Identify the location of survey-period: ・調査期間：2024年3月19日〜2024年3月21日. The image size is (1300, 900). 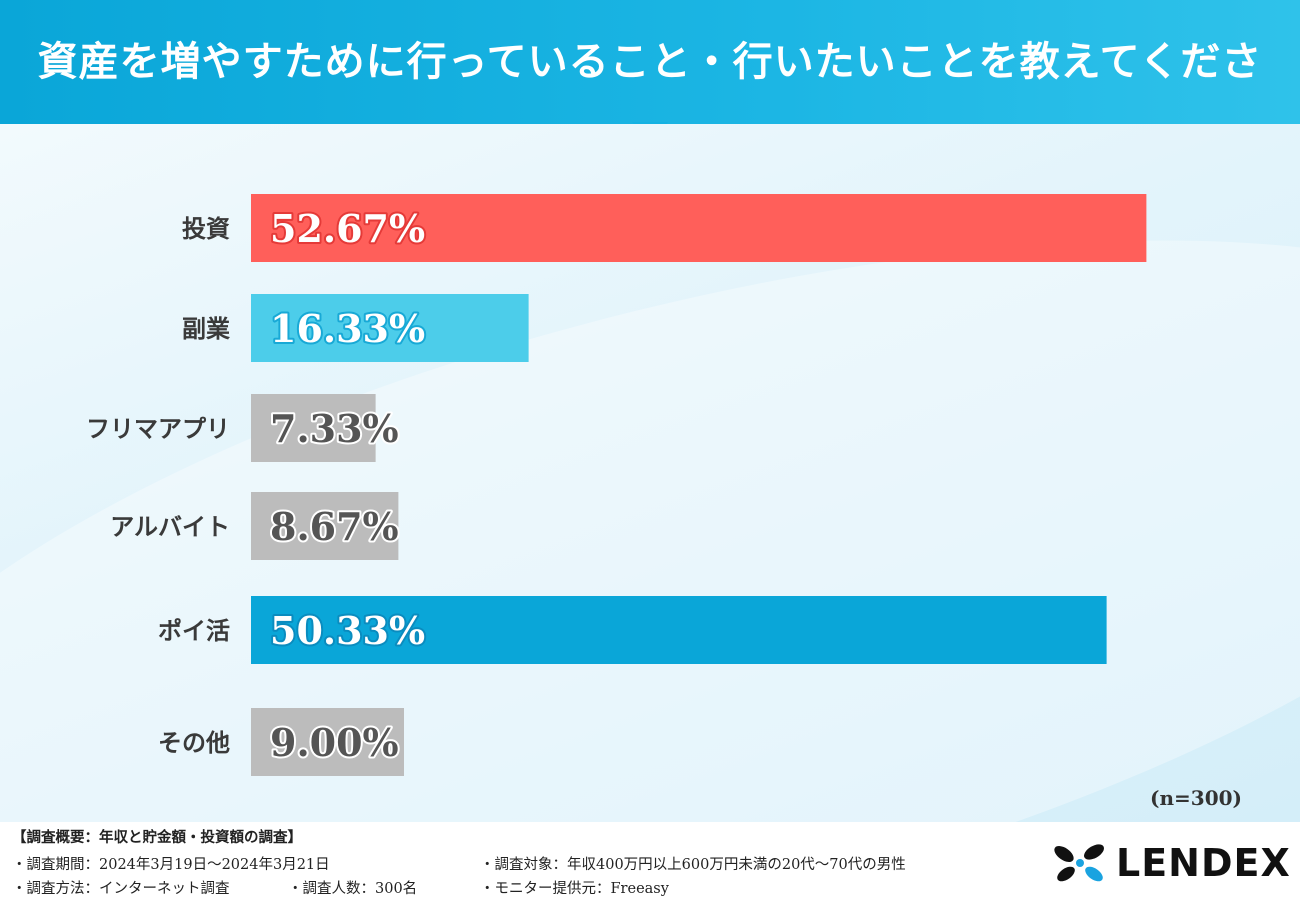
(171, 865).